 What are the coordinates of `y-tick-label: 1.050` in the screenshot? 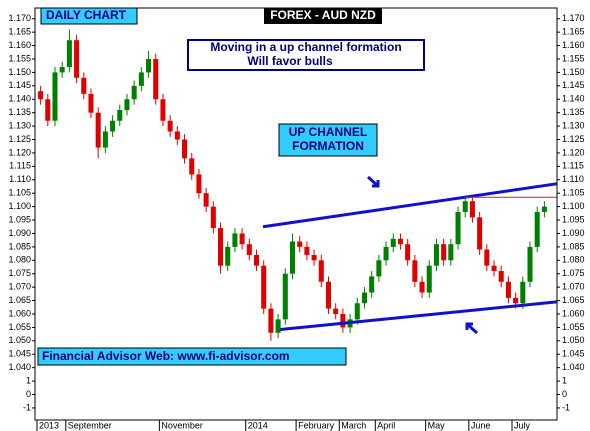 It's located at (19, 340).